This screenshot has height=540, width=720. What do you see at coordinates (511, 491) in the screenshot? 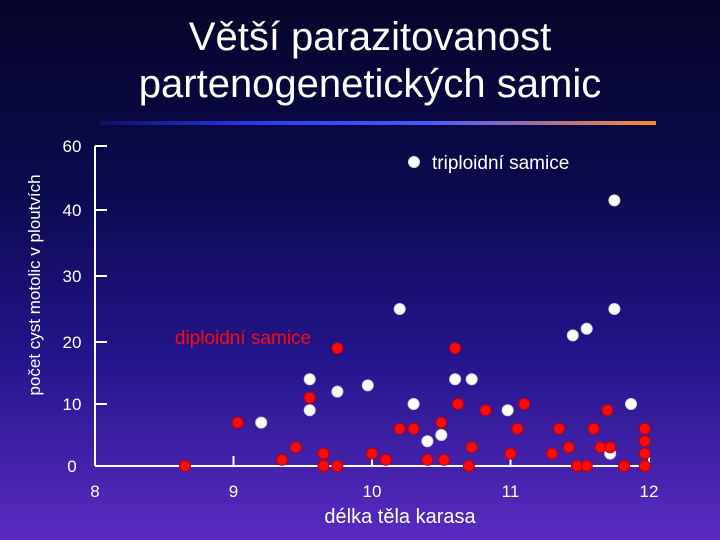
I see `x-tick-label: 11` at bounding box center [511, 491].